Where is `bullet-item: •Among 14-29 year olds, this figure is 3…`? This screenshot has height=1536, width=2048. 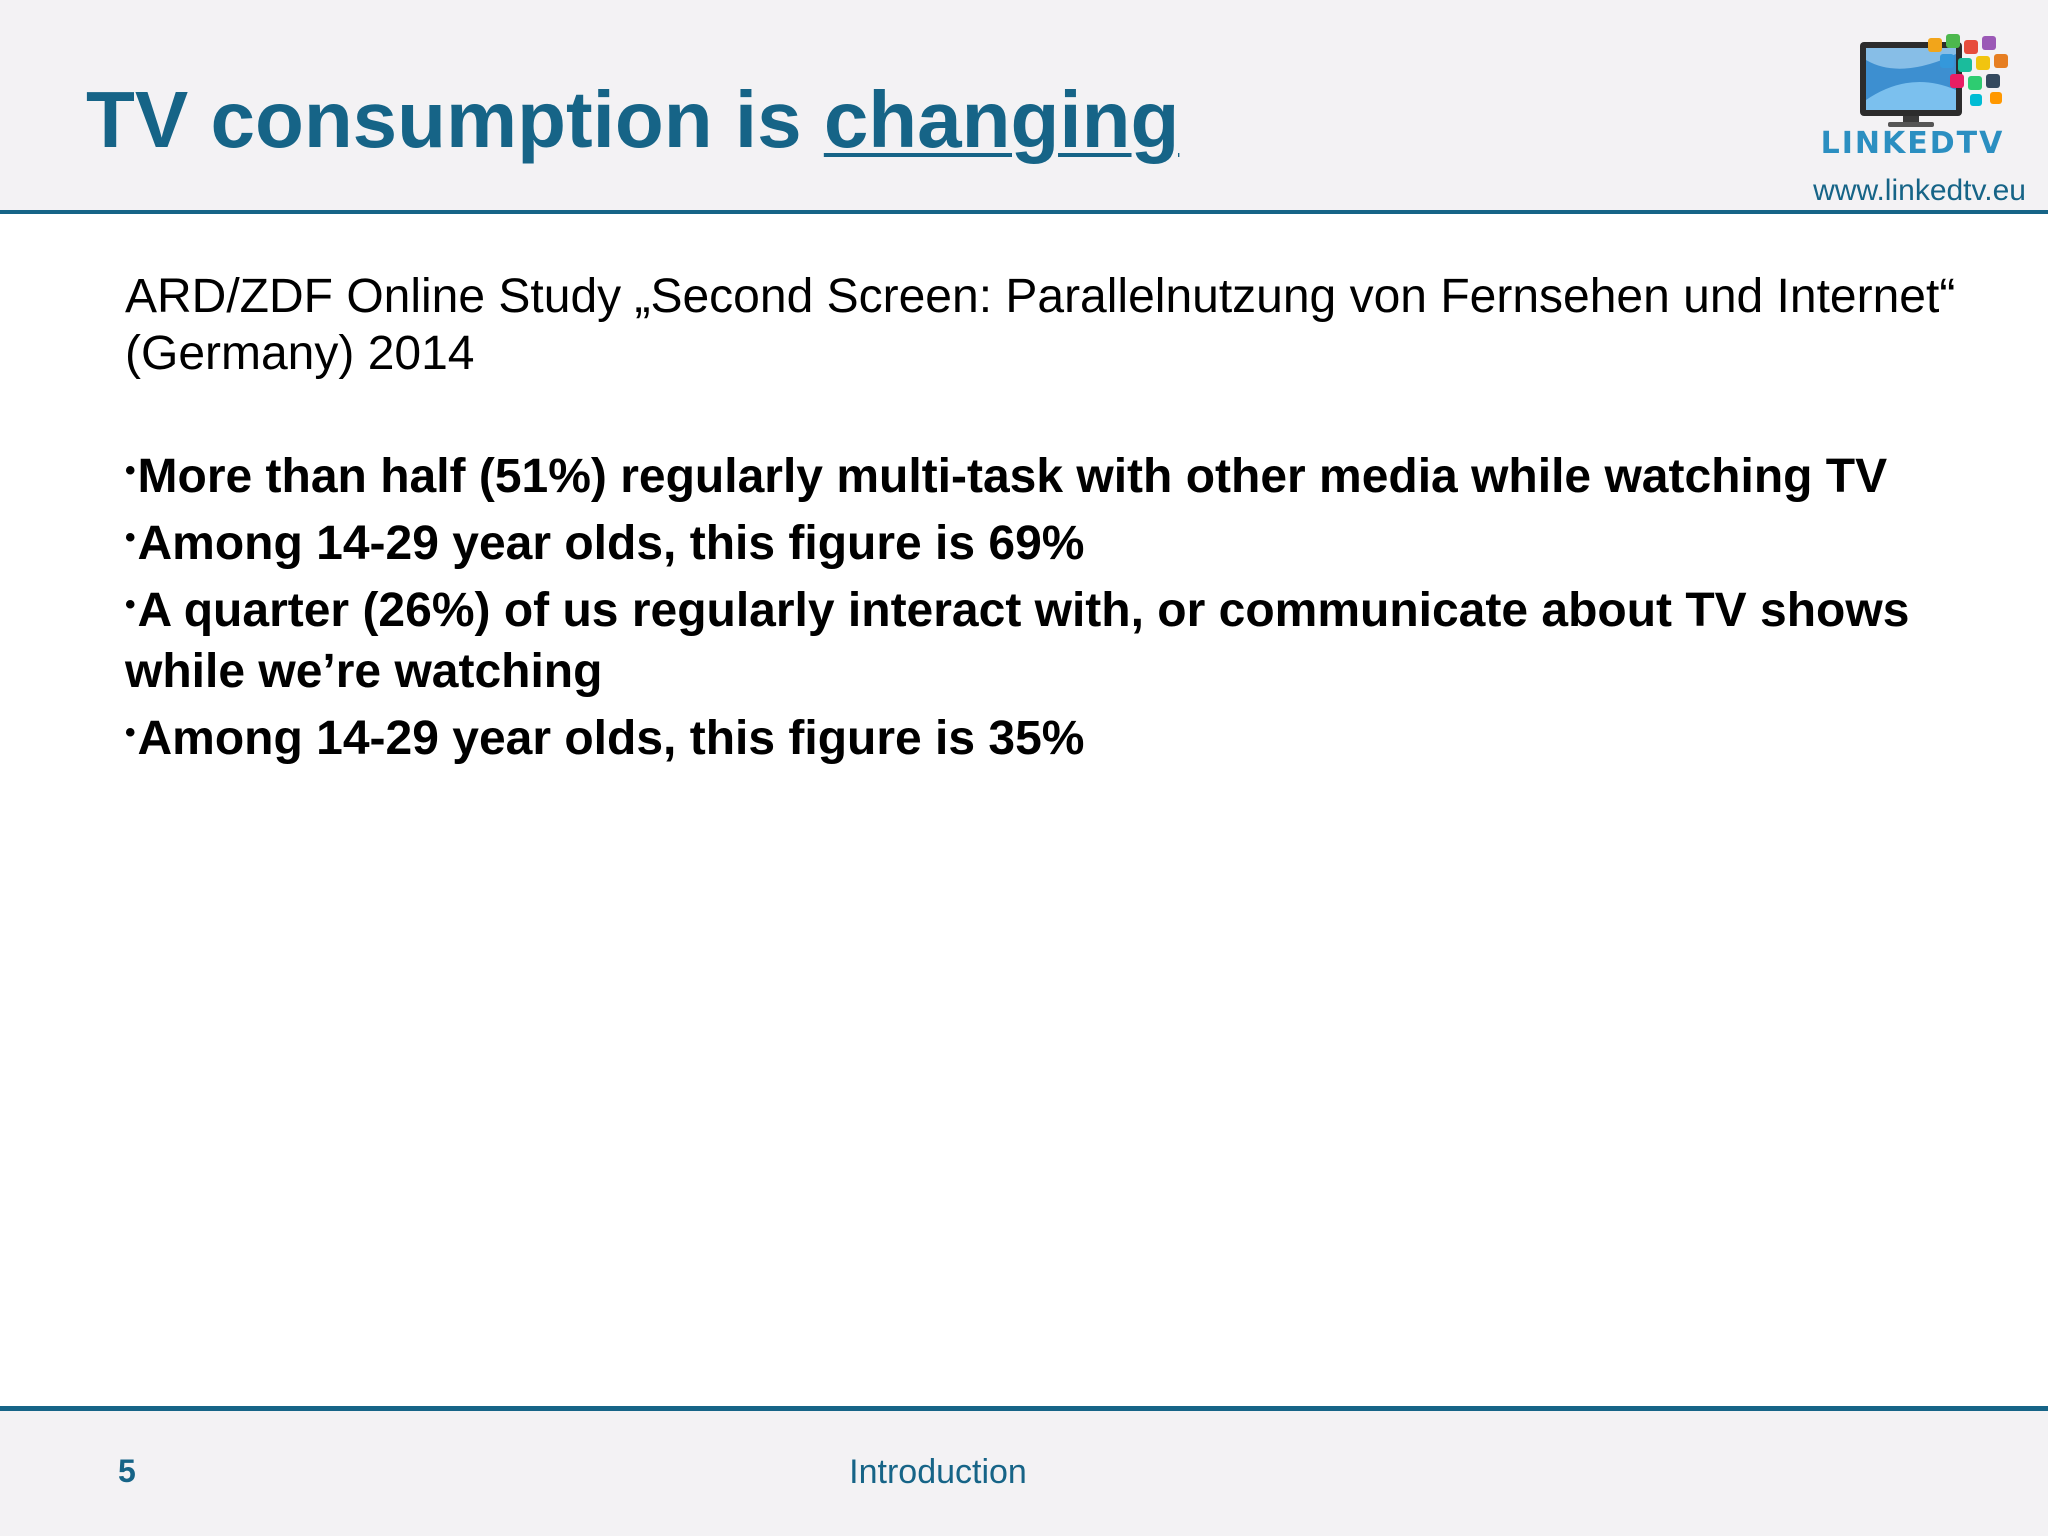 bullet-item: •Among 14-29 year olds, this figure is 3… is located at coordinates (1055, 735).